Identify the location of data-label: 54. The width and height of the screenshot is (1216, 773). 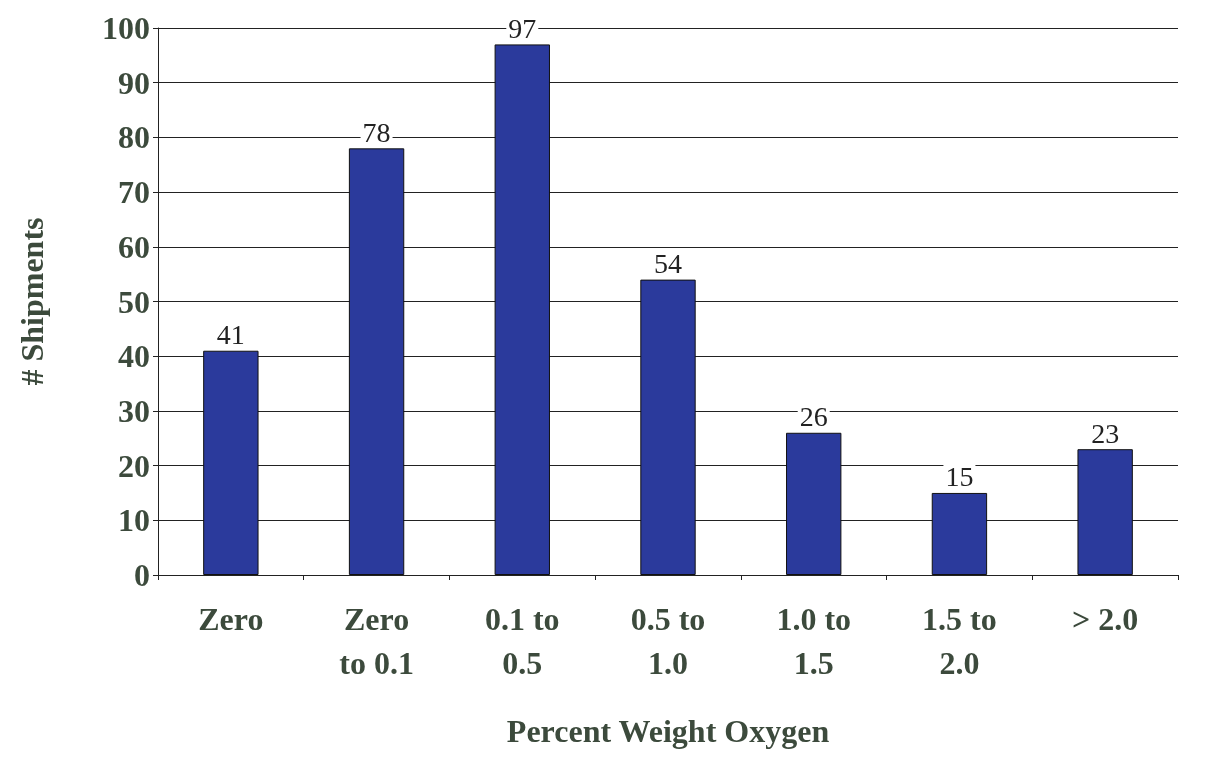
(668, 264).